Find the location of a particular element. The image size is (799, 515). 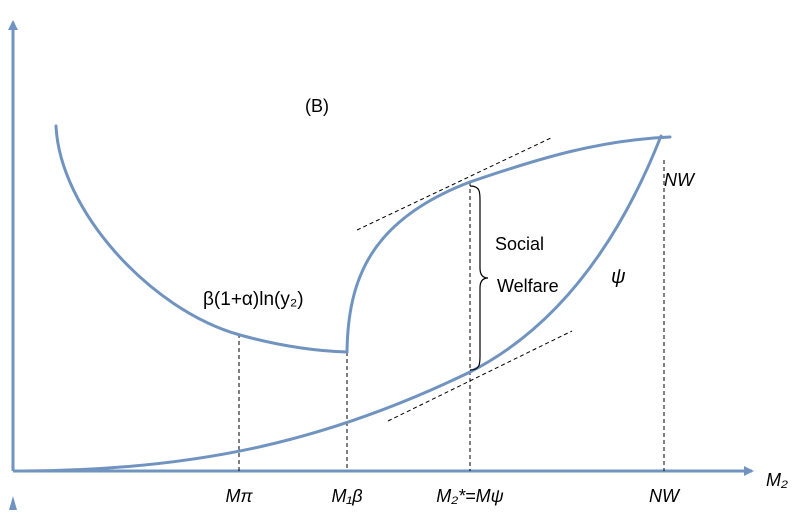

nw-top-label: NW is located at coordinates (680, 180).